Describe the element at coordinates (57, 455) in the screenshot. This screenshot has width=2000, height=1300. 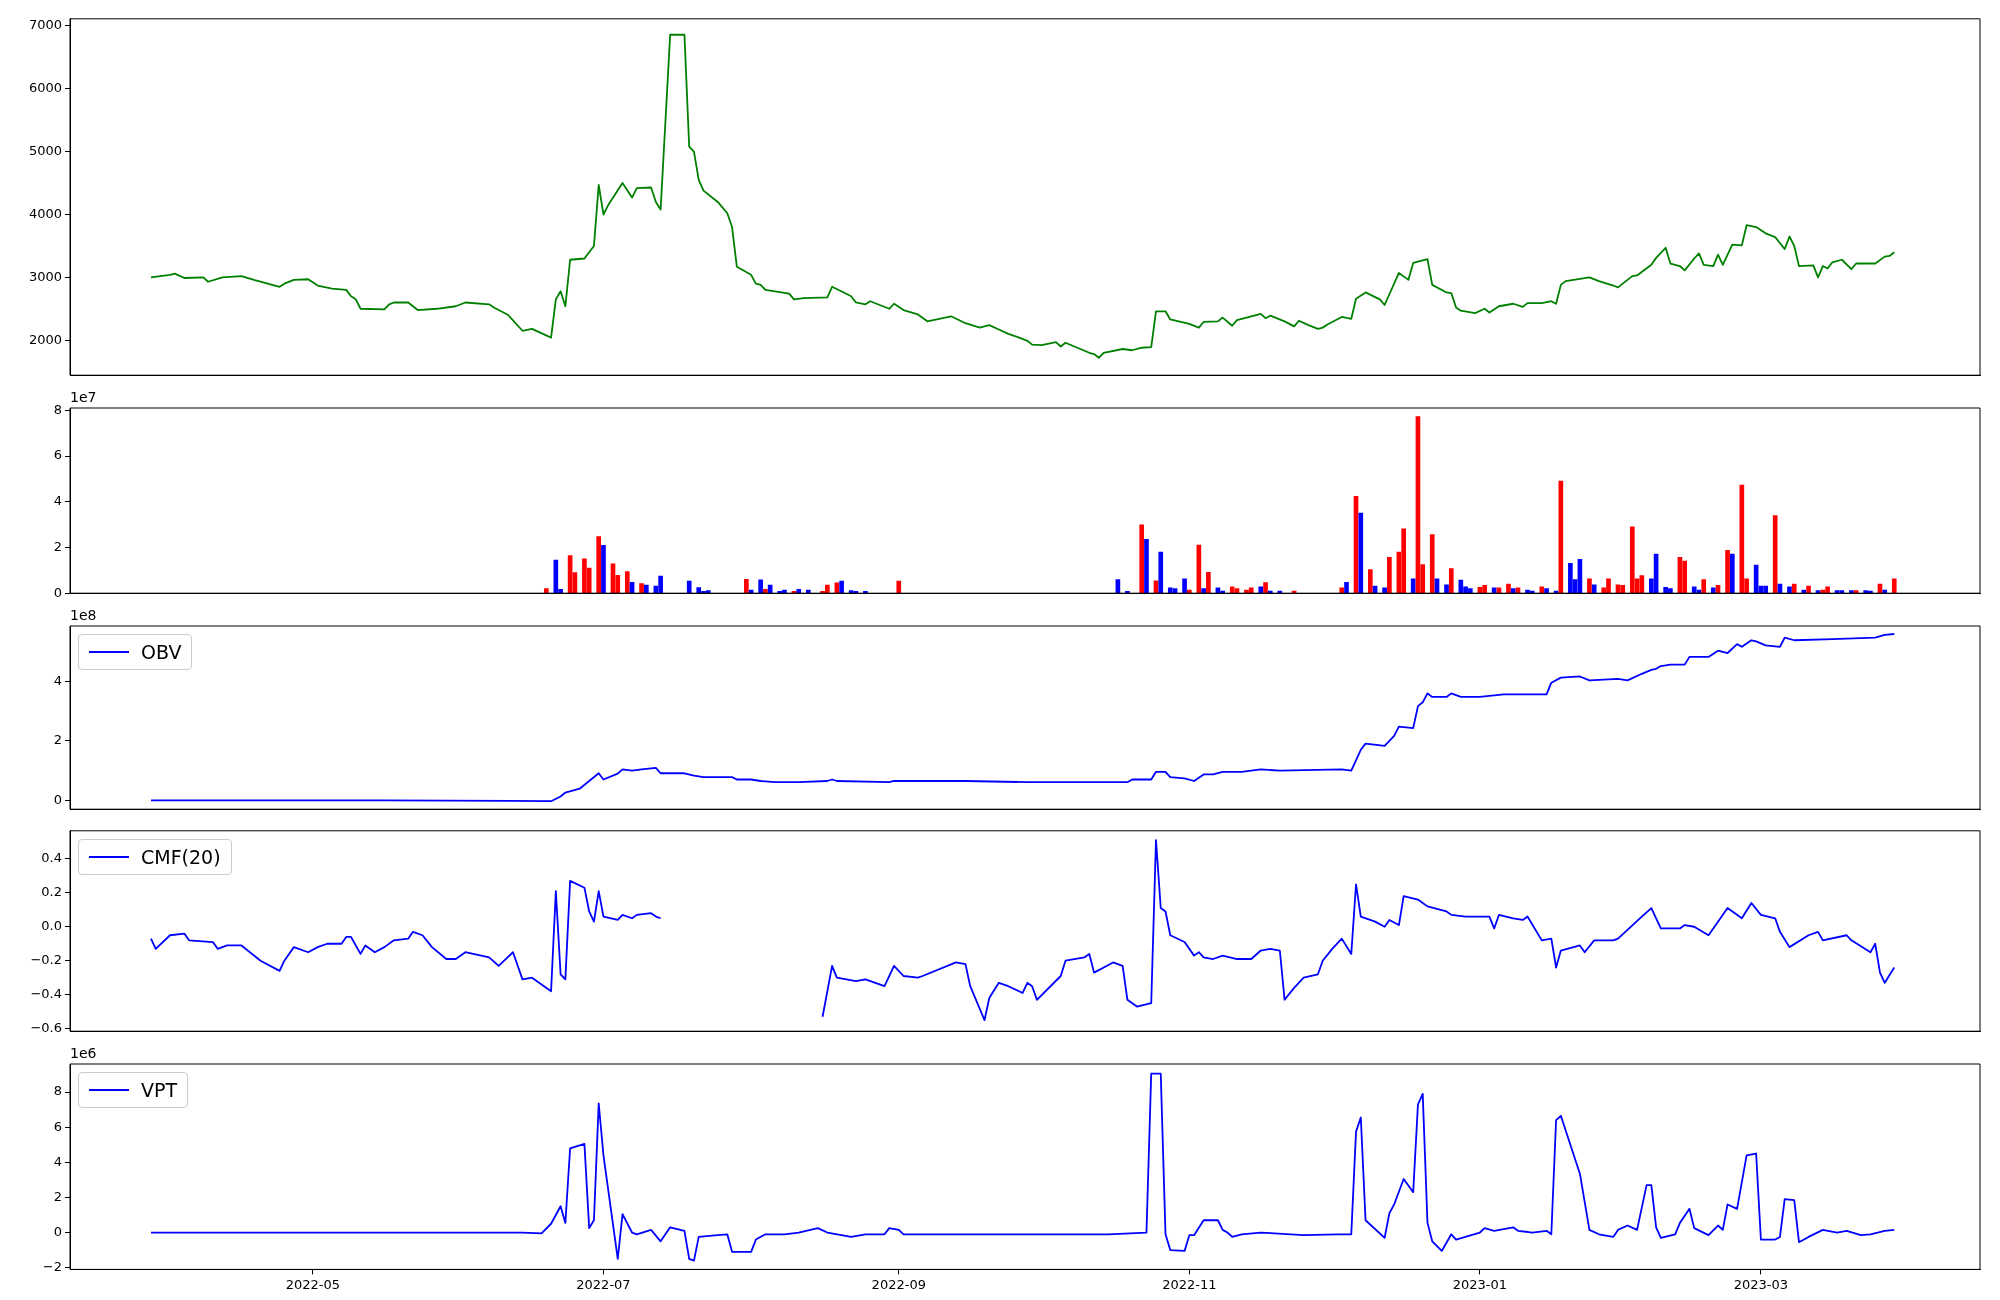
I see `y-tick-label: 6` at that location.